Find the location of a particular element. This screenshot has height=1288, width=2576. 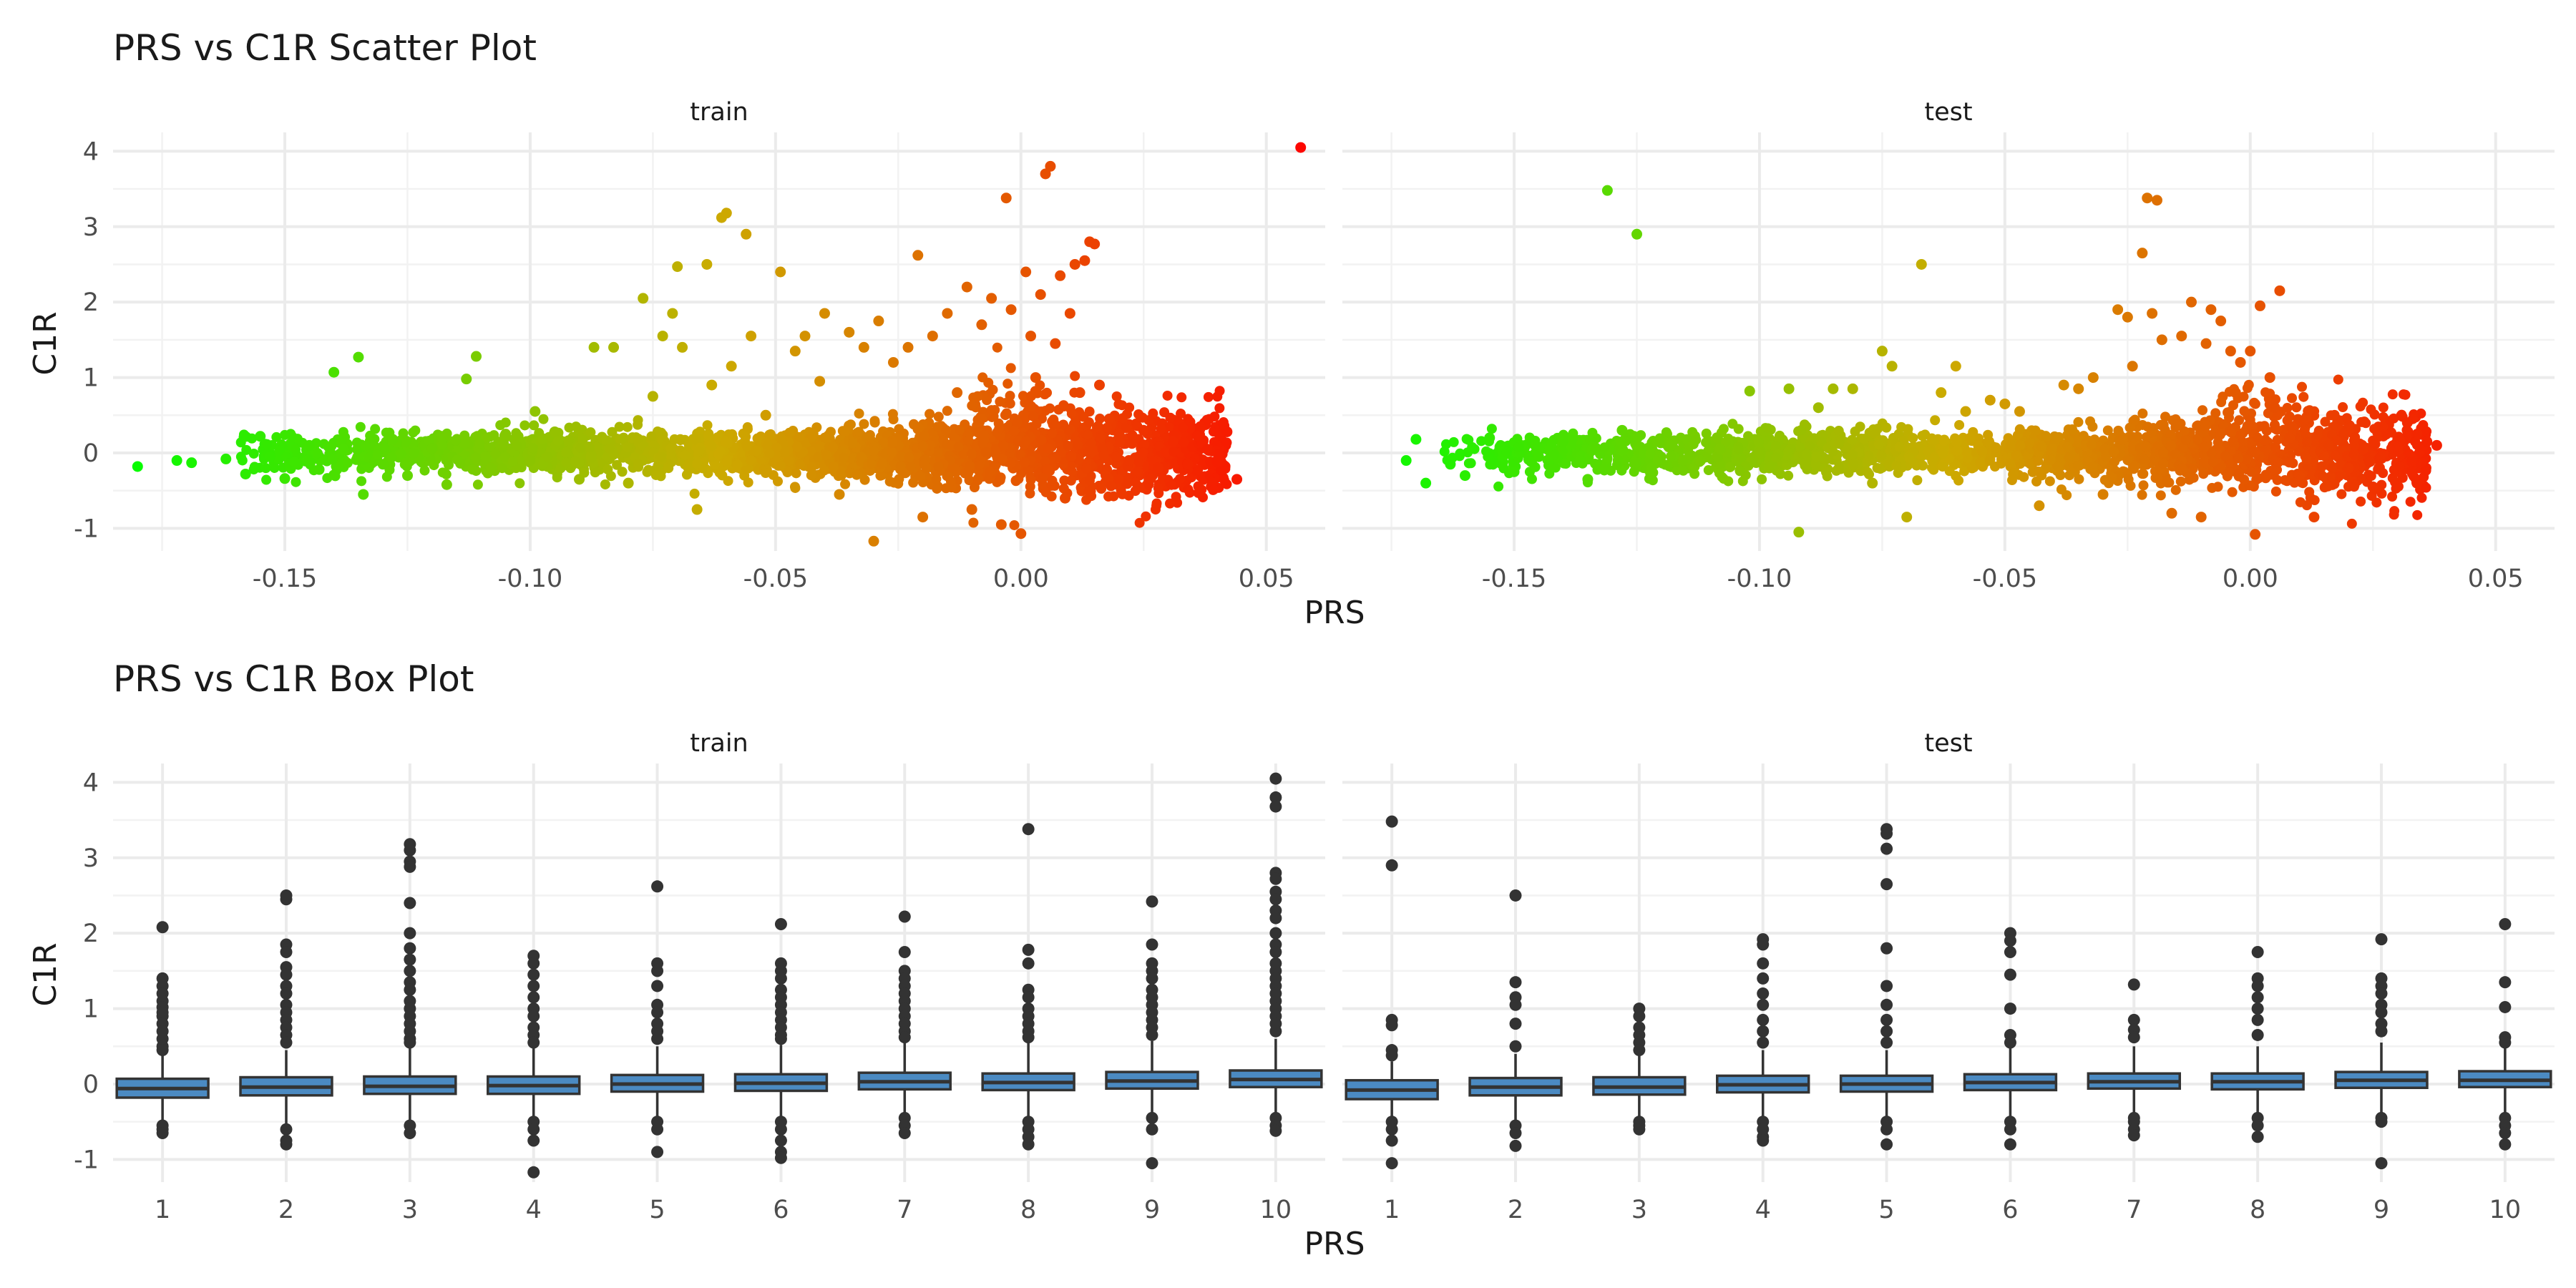

scatter-plot-title: PRS vs C1R Scatter Plot is located at coordinates (325, 48).